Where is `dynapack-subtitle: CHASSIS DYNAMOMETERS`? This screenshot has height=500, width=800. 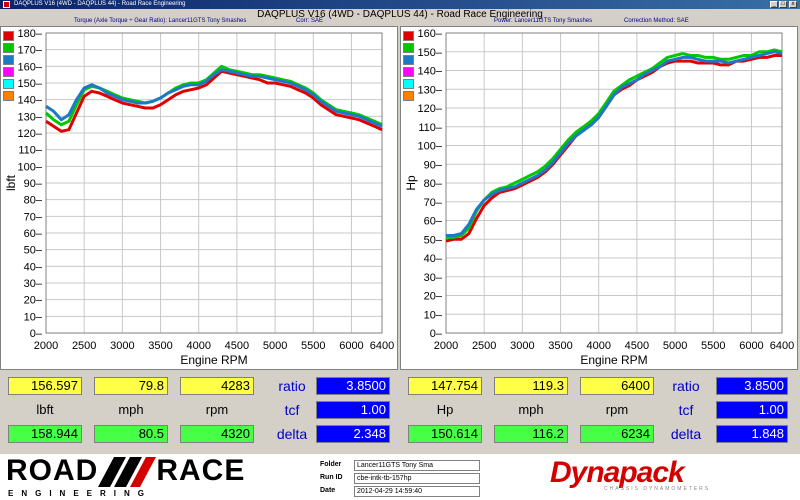
dynapack-subtitle: CHASSIS DYNAMOMETERS is located at coordinates (657, 489).